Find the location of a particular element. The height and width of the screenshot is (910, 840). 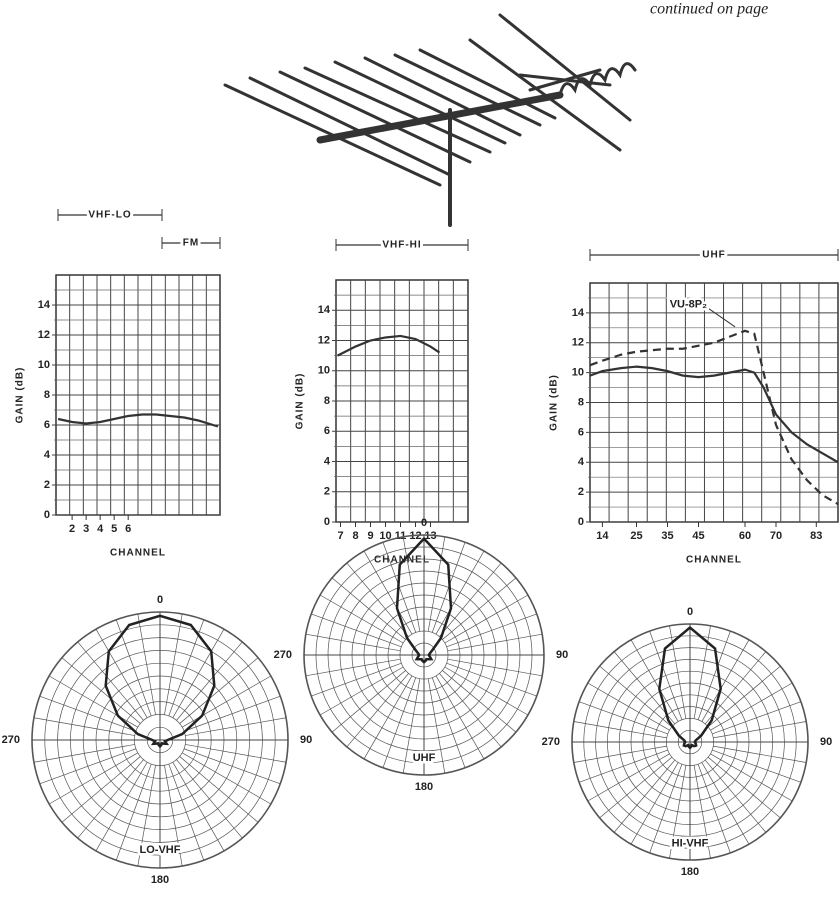

x-tick-label: 14 is located at coordinates (602, 536).